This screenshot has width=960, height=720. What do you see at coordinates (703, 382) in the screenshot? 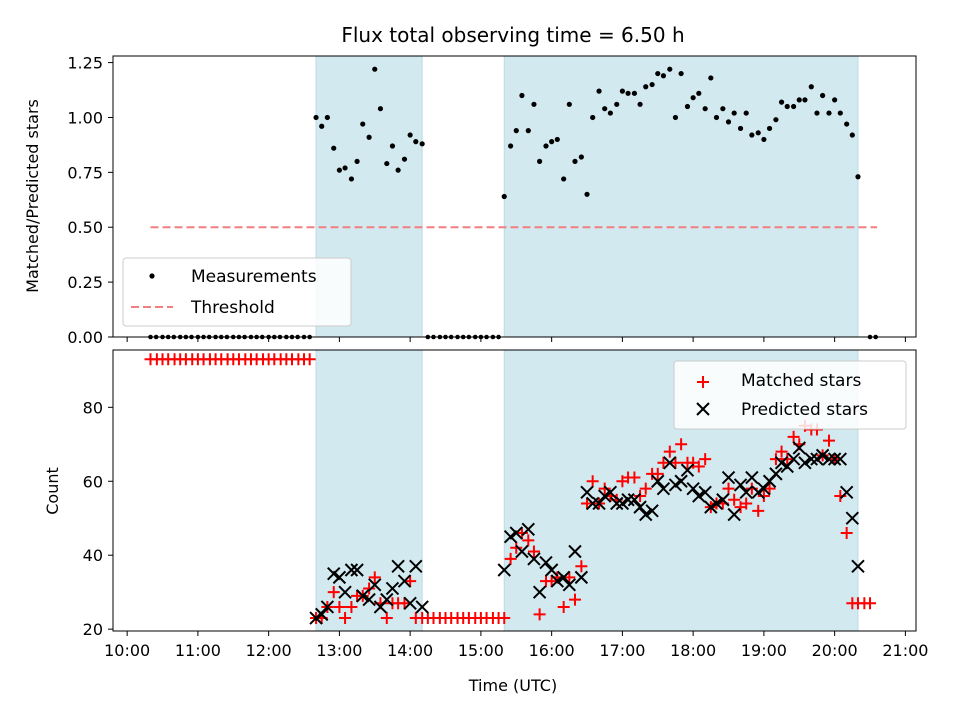
I see `legend-matched-marker` at bounding box center [703, 382].